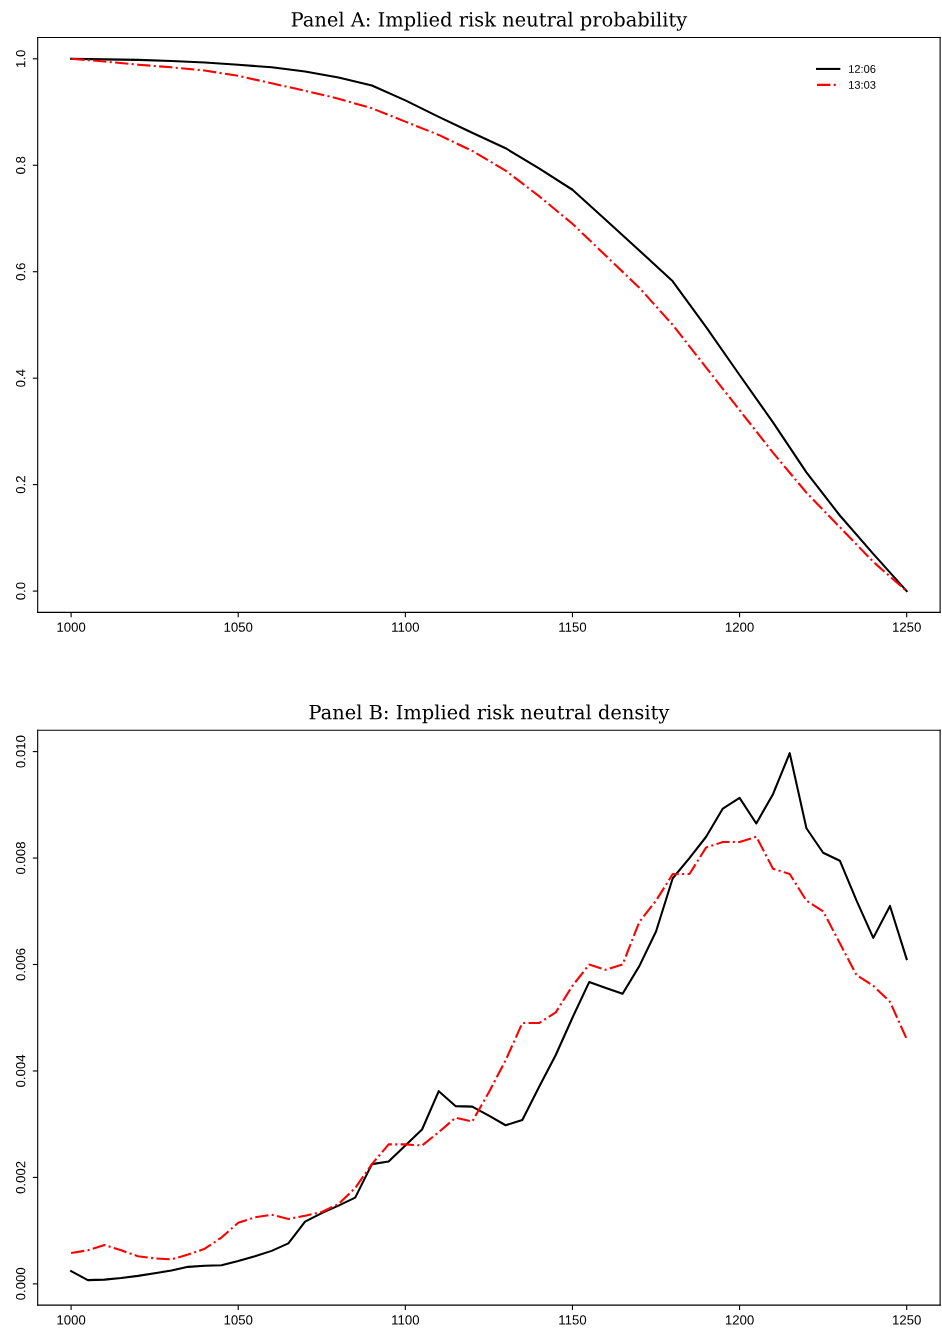  What do you see at coordinates (21, 272) in the screenshot?
I see `y-tick-label: 0.6` at bounding box center [21, 272].